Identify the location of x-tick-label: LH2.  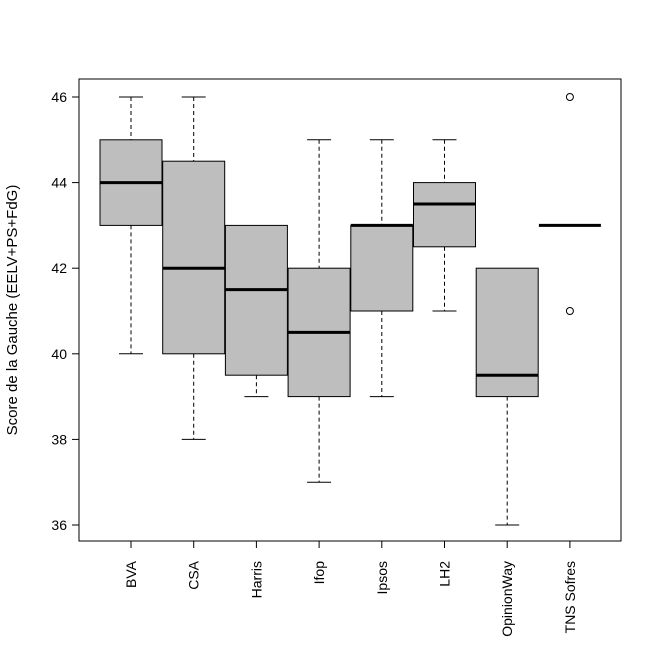
(445, 574).